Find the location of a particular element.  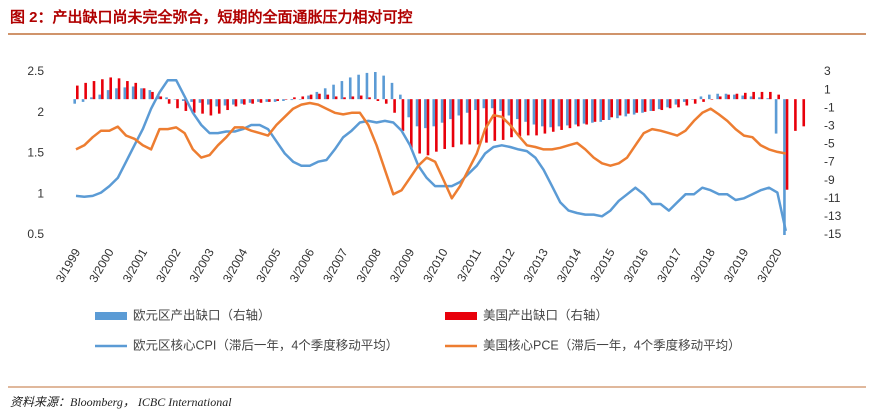

x-tick-label: 3/2006 is located at coordinates (302, 265).